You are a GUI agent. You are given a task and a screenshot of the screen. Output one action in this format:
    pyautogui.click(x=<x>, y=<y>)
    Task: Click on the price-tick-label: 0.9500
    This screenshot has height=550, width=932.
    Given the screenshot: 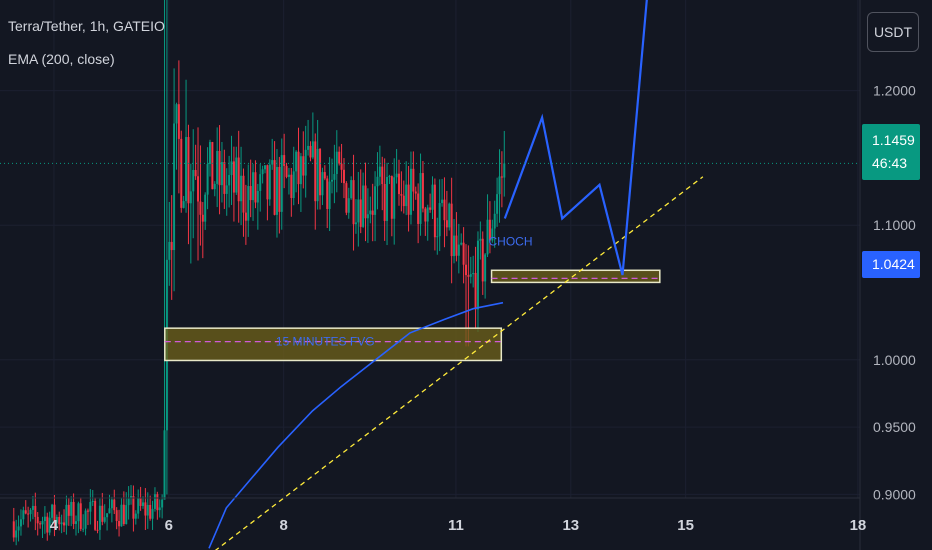 What is the action you would take?
    pyautogui.click(x=894, y=427)
    